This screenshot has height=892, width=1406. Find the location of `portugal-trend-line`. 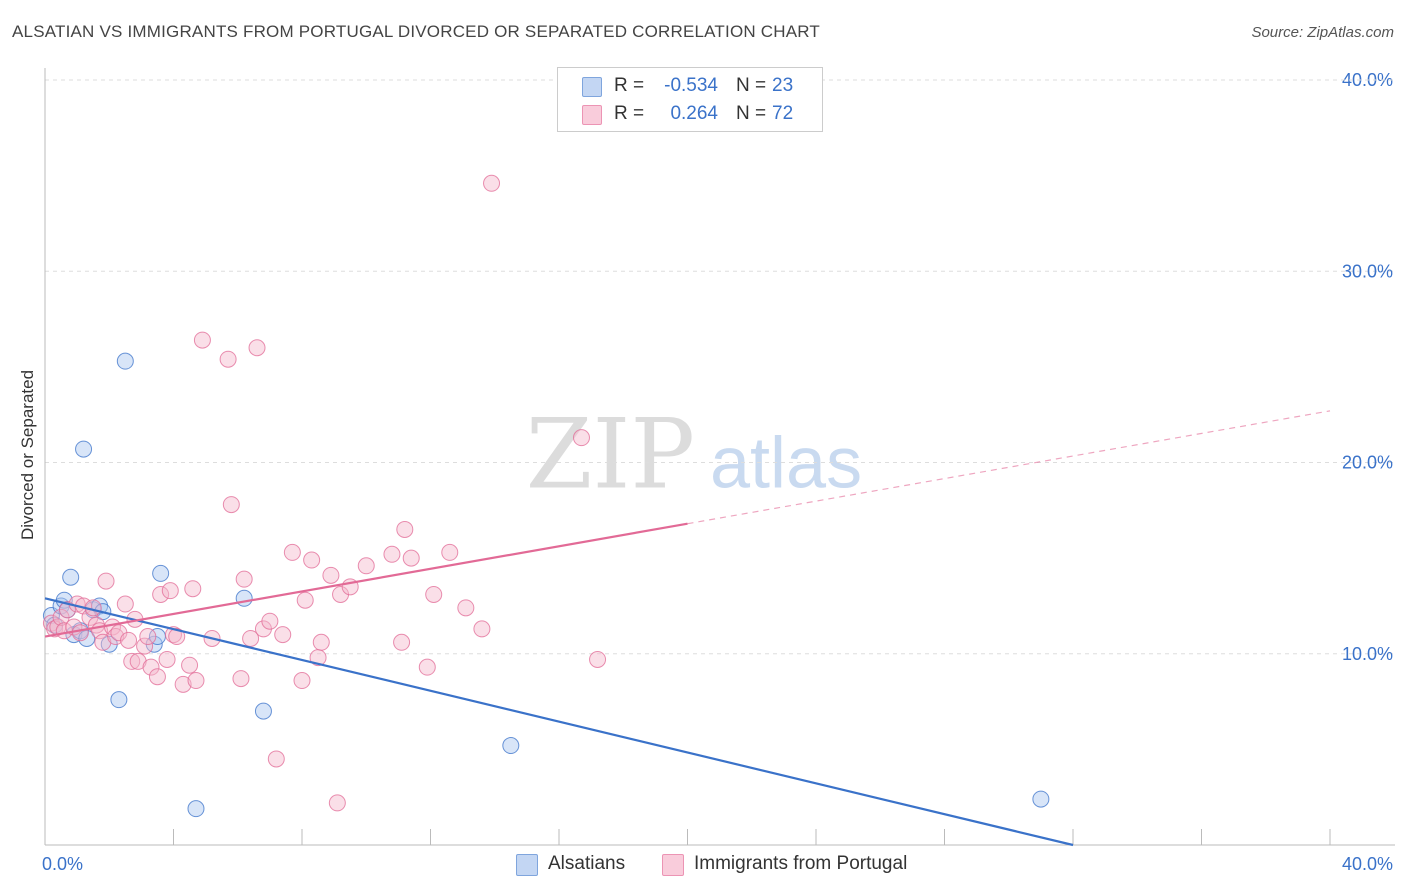

portugal-trend-line is located at coordinates (366, 580).